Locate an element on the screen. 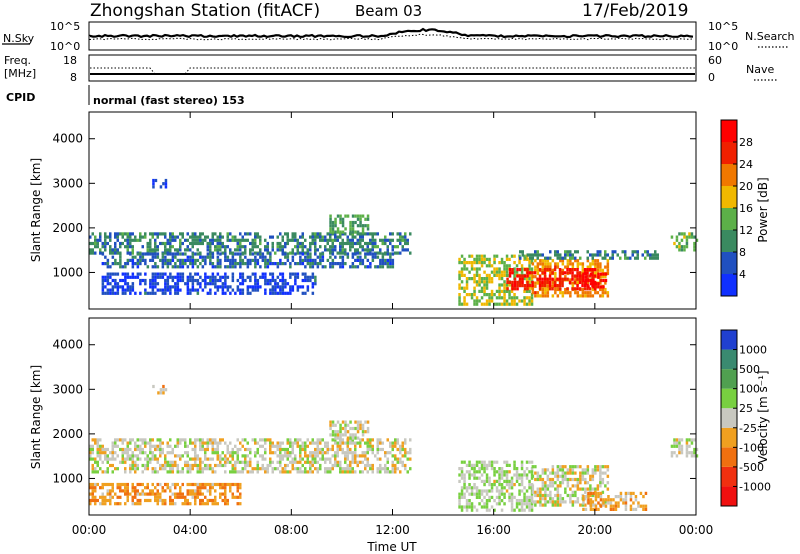  colorbar-tick-label: 28 is located at coordinates (746, 142).